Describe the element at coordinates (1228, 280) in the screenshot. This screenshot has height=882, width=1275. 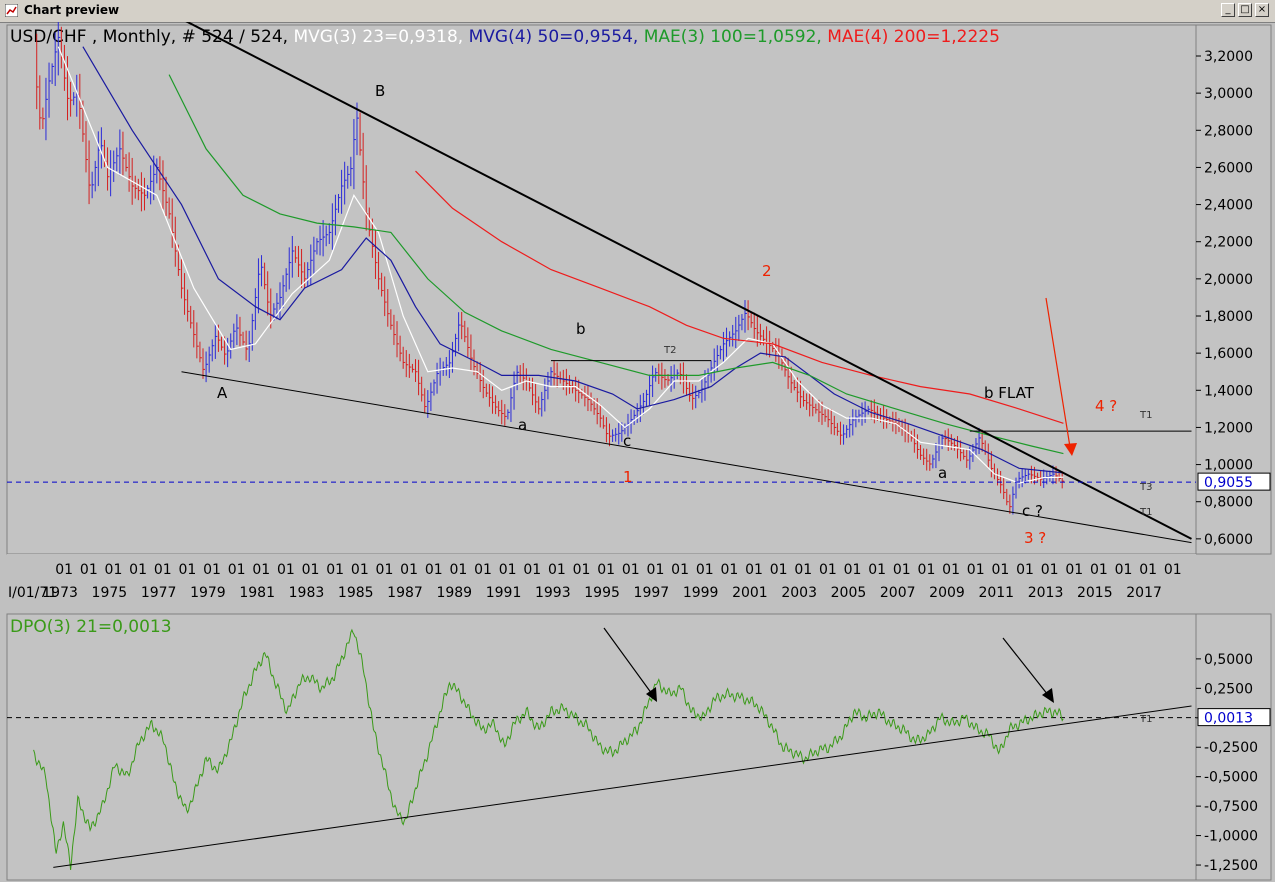
I see `price-tick-label: 2,0000` at that location.